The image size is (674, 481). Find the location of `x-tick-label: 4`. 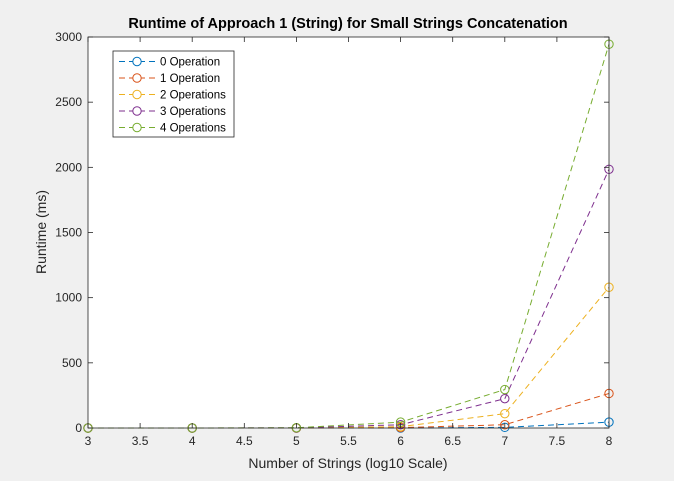

x-tick-label: 4 is located at coordinates (192, 441).